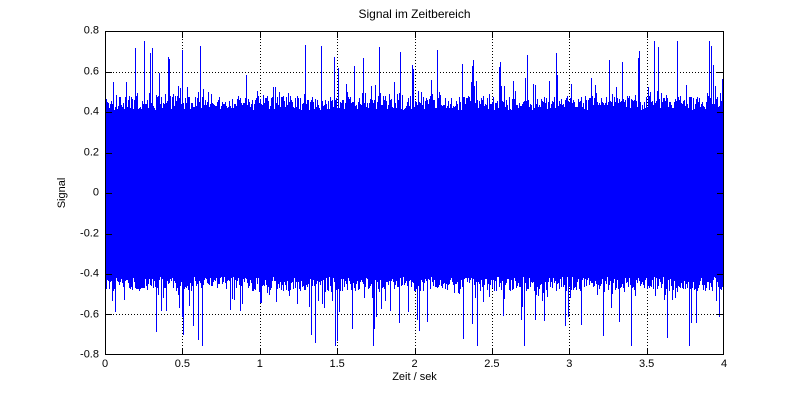 This screenshot has height=400, width=801. Describe the element at coordinates (337, 364) in the screenshot. I see `x-tick-label: 1.5` at that location.